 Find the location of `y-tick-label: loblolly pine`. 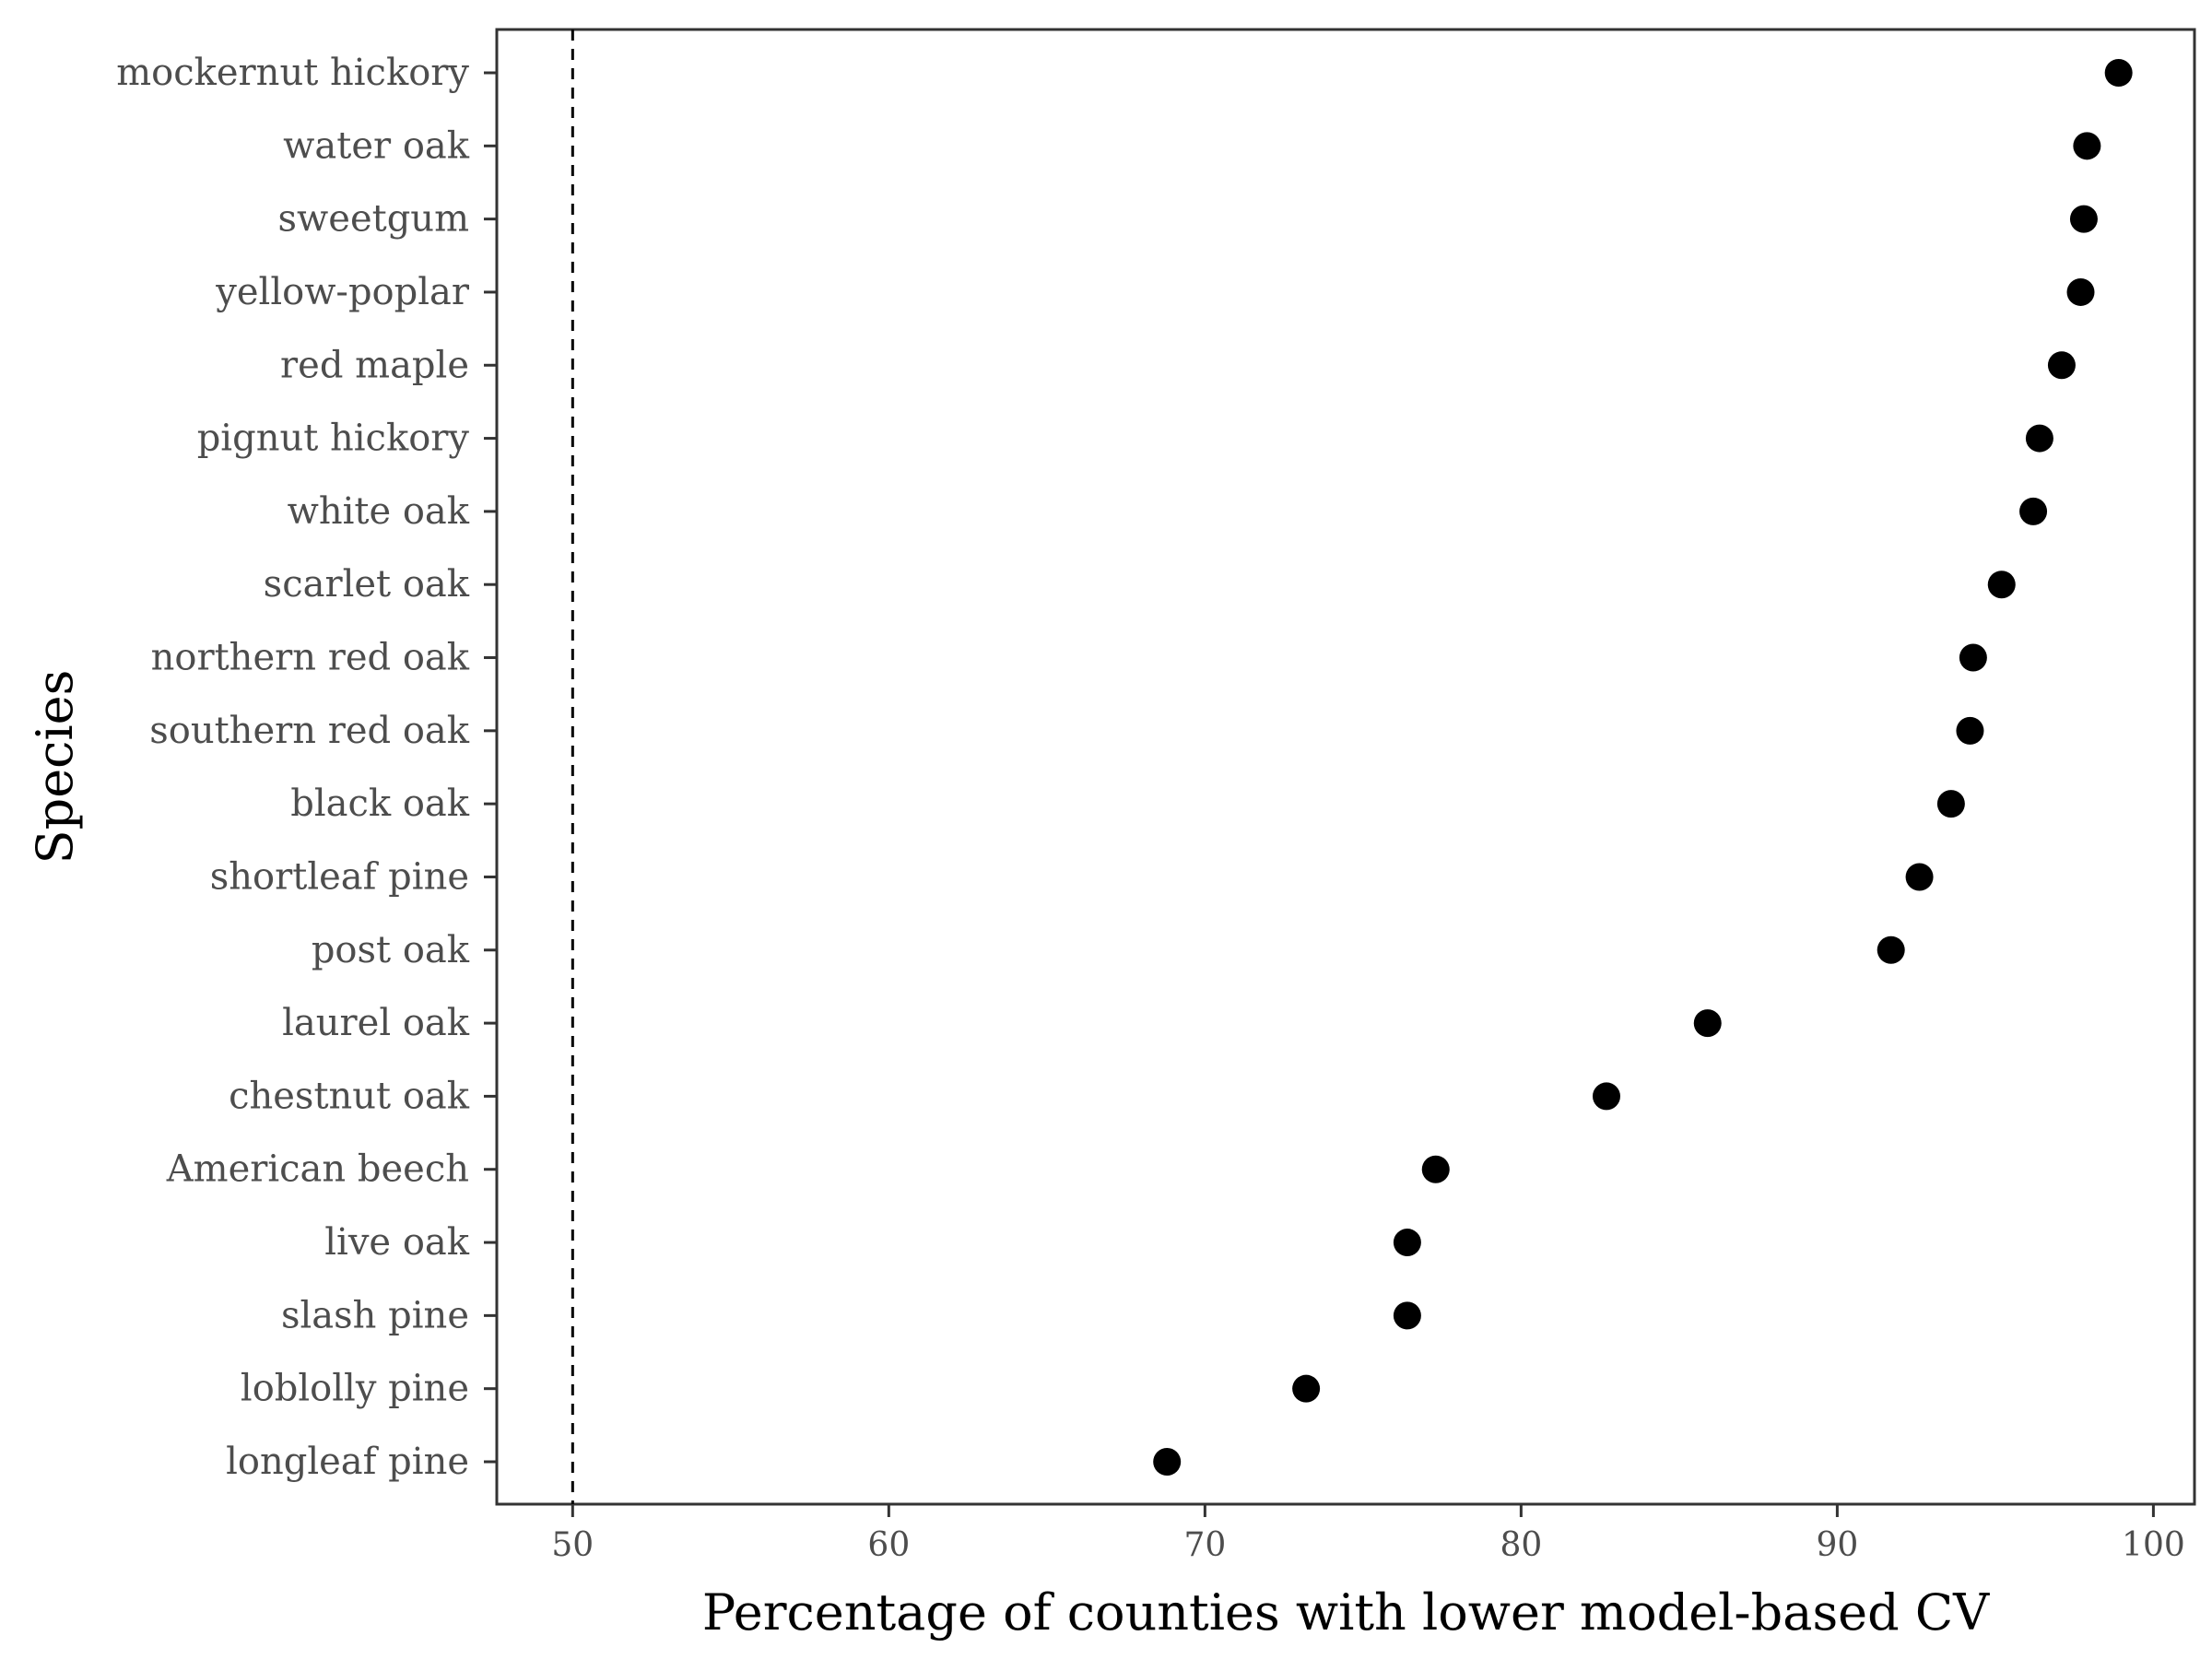

y-tick-label: loblolly pine is located at coordinates (355, 1389).